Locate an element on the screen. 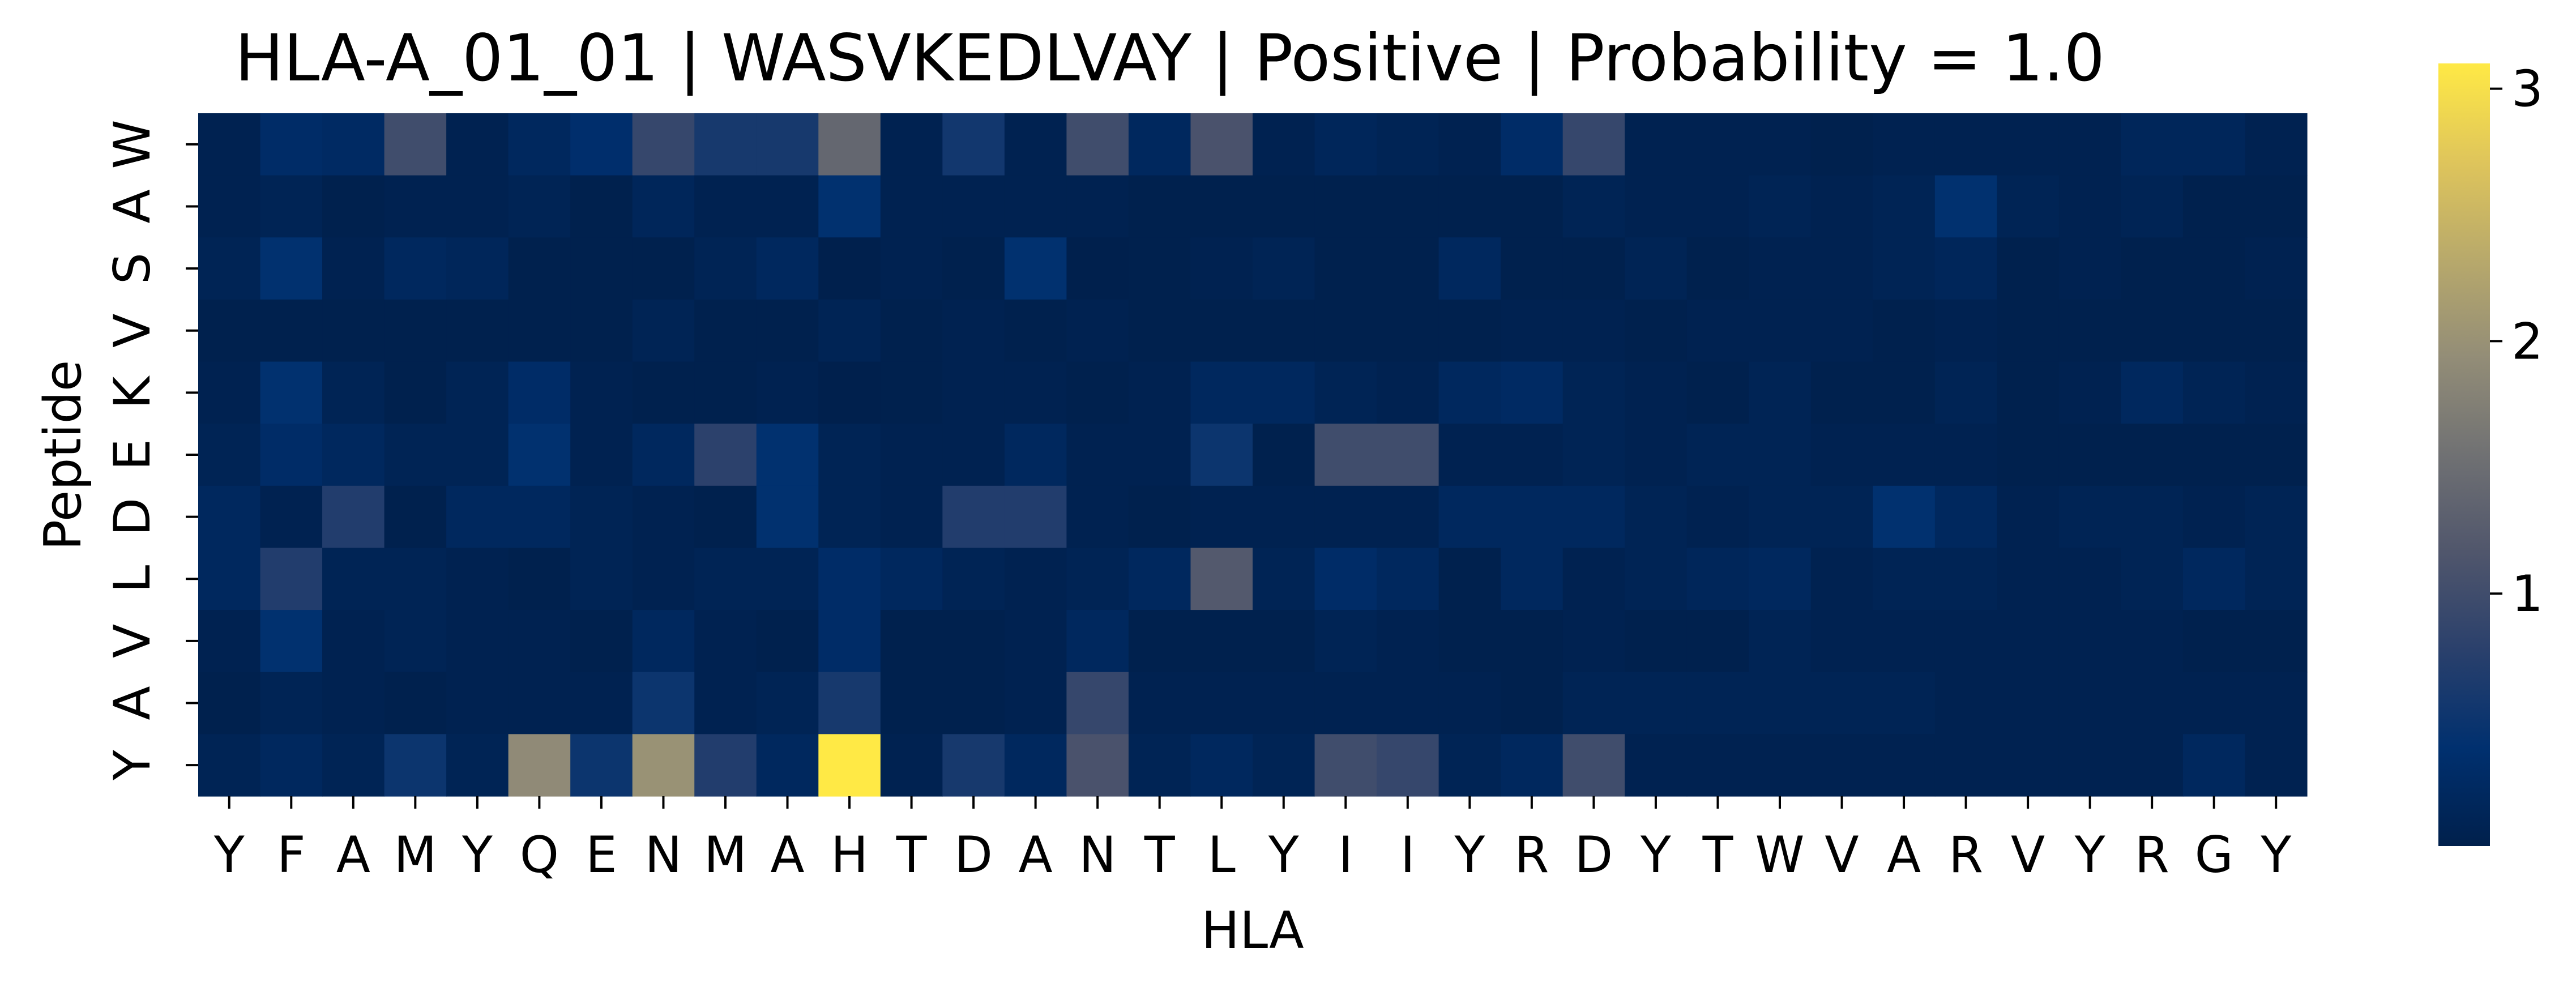  y-tick-label: W is located at coordinates (132, 144).